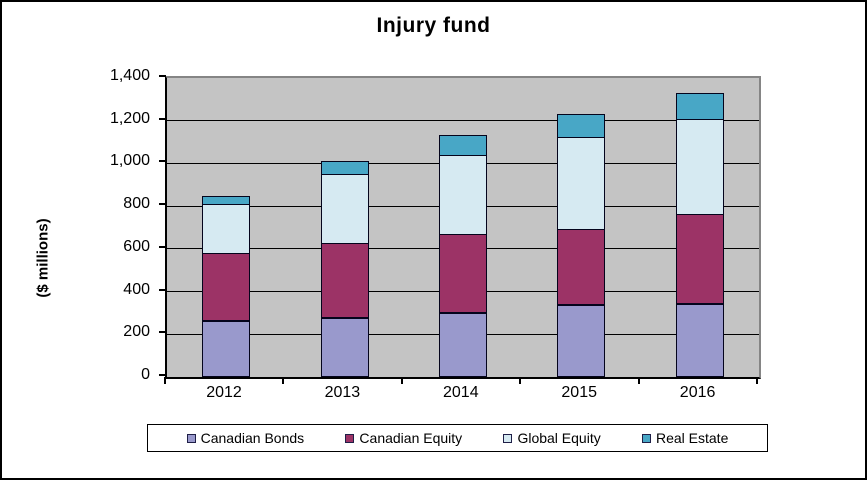  What do you see at coordinates (433, 25) in the screenshot?
I see `chart-title: Injury fund` at bounding box center [433, 25].